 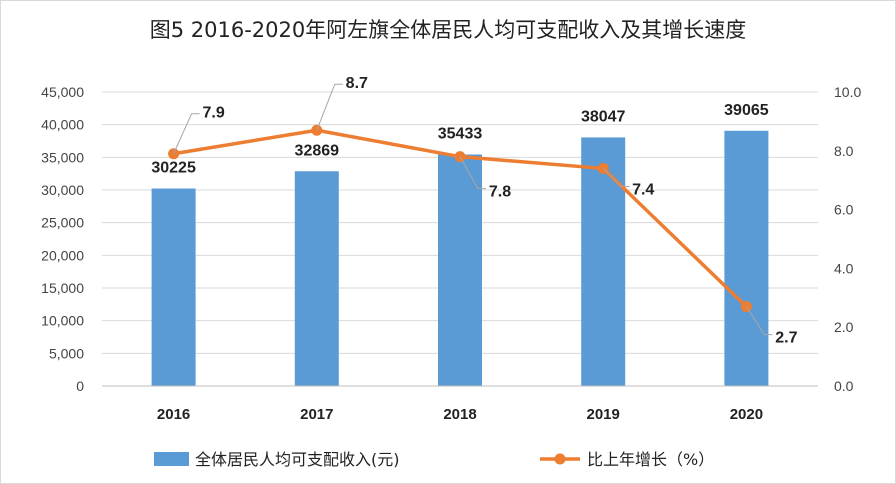 What do you see at coordinates (560, 459) in the screenshot?
I see `legend-line-marker` at bounding box center [560, 459].